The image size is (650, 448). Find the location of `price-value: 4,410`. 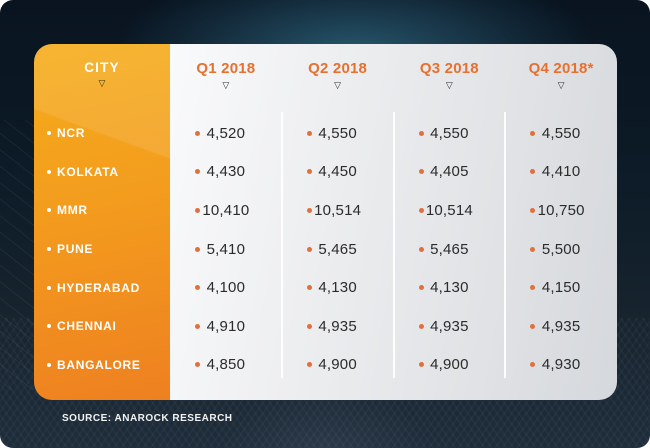

price-value: 4,410 is located at coordinates (561, 172).